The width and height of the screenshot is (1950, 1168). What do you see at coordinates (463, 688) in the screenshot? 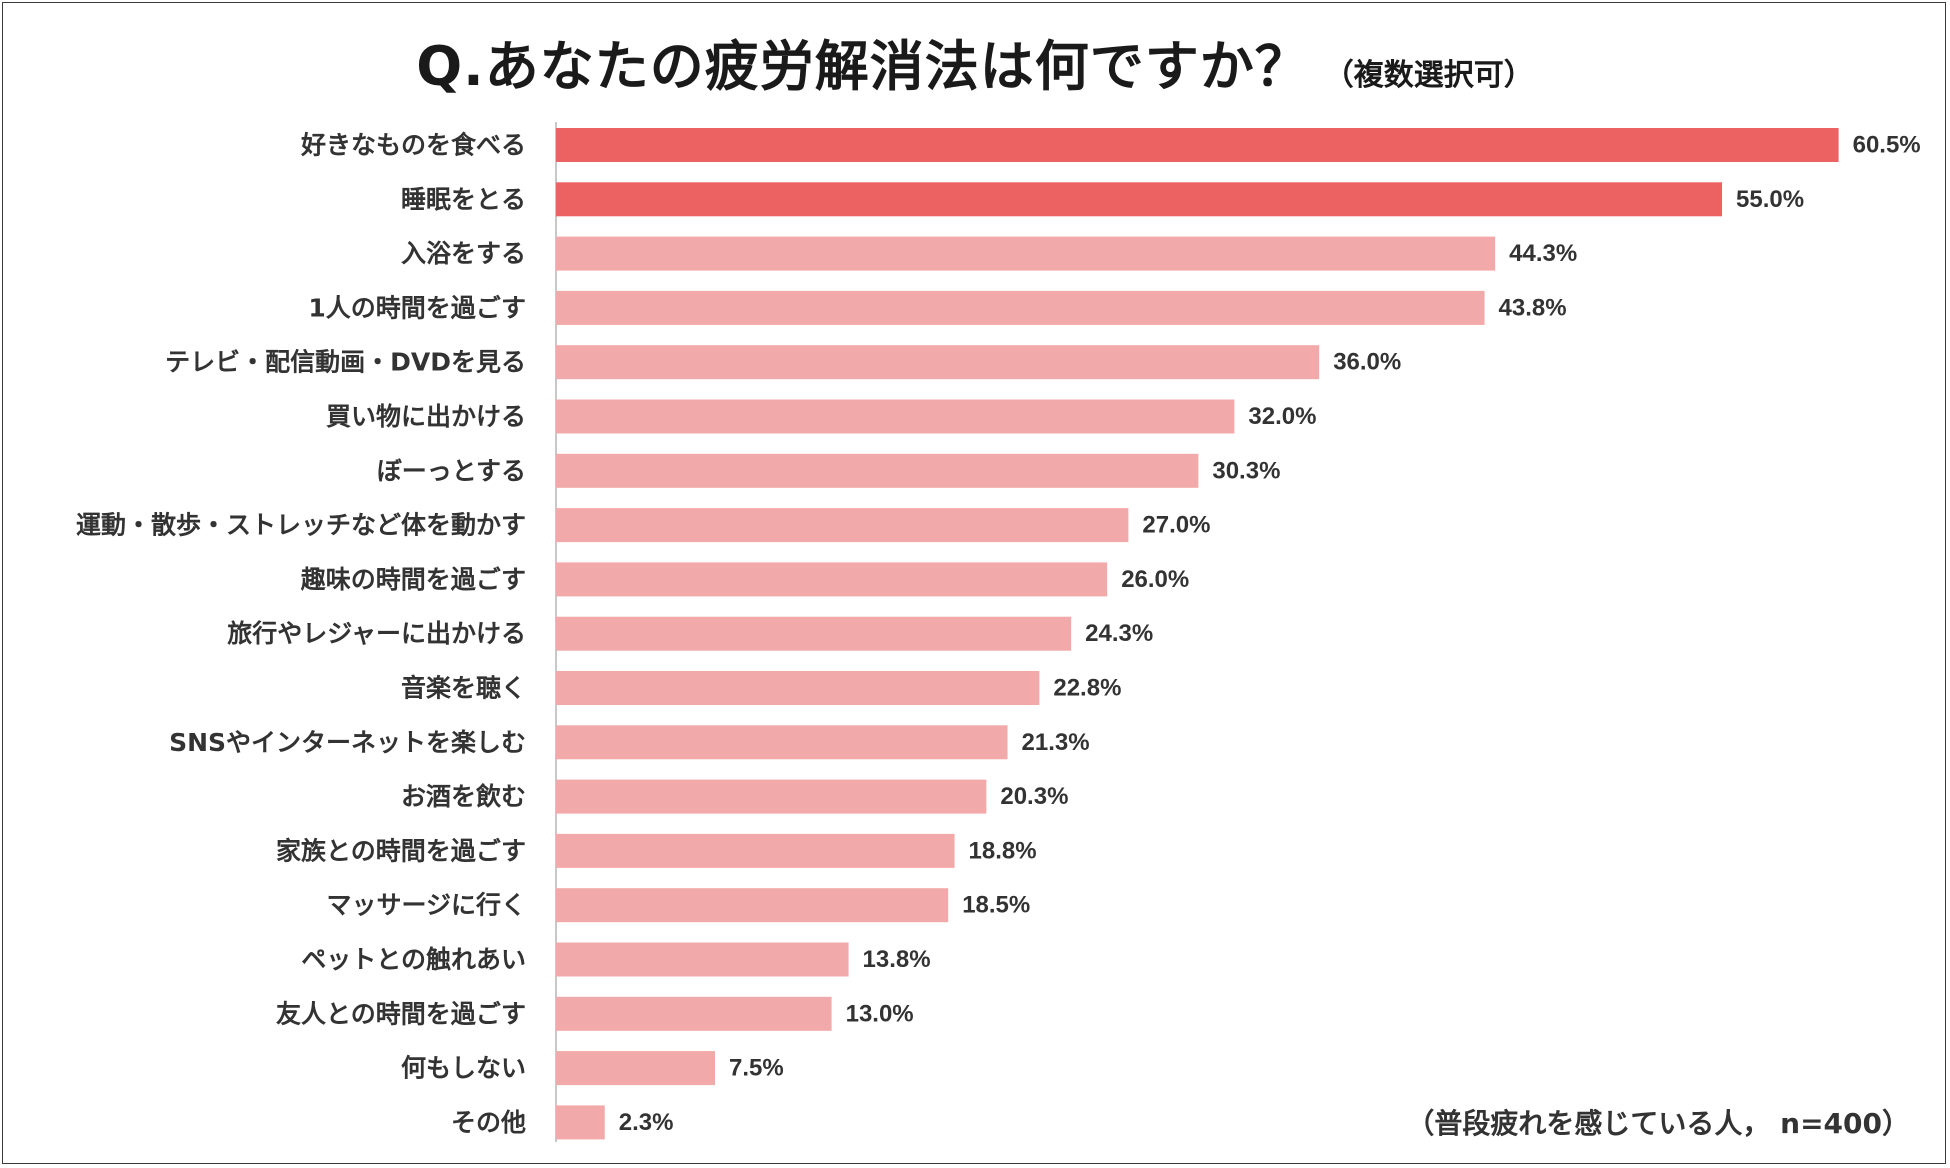
I see `category-label: 音楽を聴く` at bounding box center [463, 688].